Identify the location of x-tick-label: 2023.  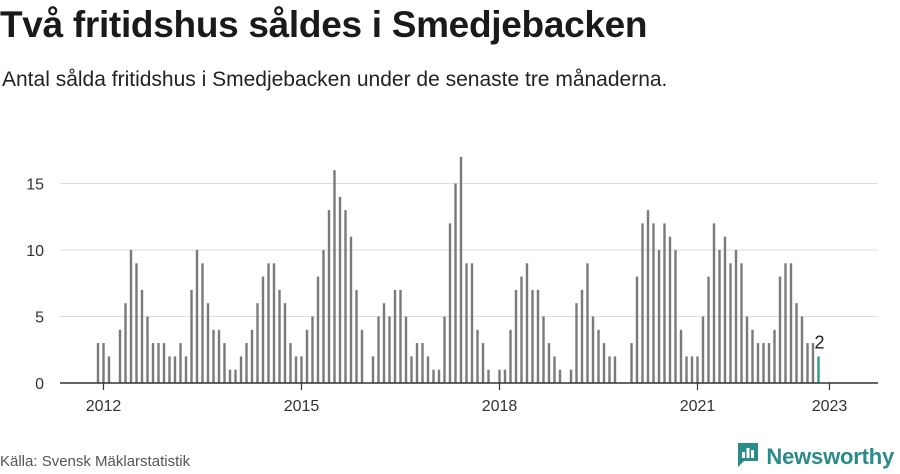
(830, 406).